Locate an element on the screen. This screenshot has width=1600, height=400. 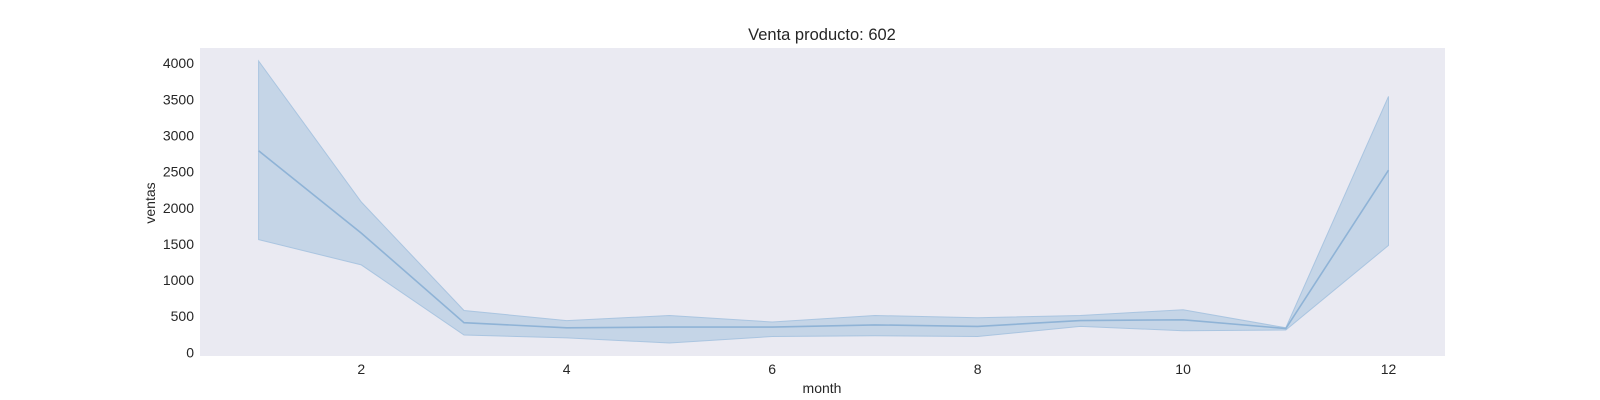
y-tick-label: 3000 is located at coordinates (178, 136).